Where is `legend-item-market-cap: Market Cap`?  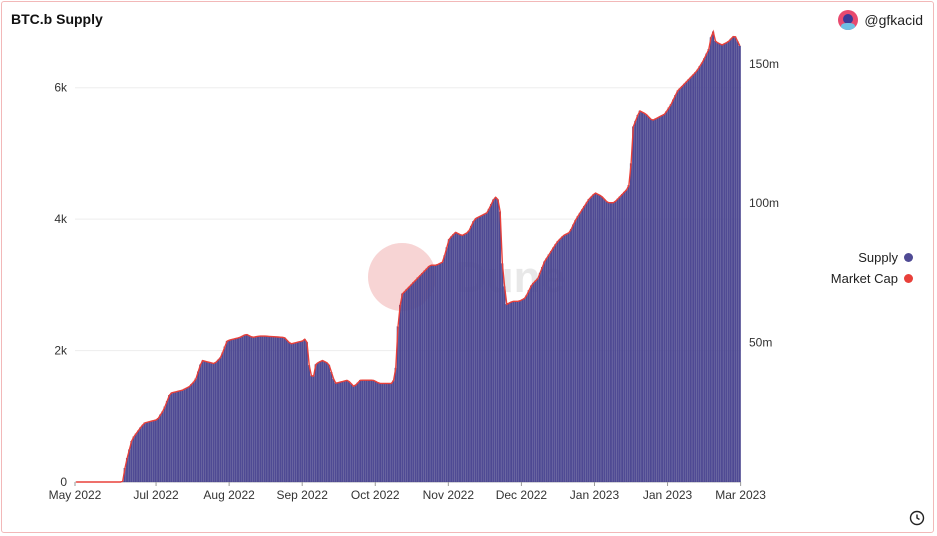 legend-item-market-cap: Market Cap is located at coordinates (872, 278).